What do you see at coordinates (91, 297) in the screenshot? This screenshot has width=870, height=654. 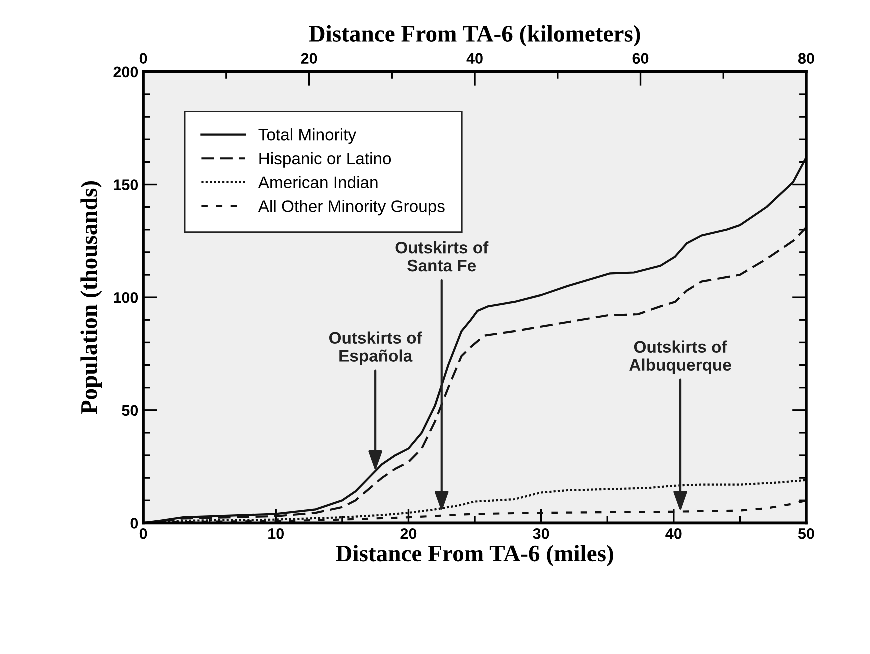 I see `y-axis-title: Population (thousands)` at bounding box center [91, 297].